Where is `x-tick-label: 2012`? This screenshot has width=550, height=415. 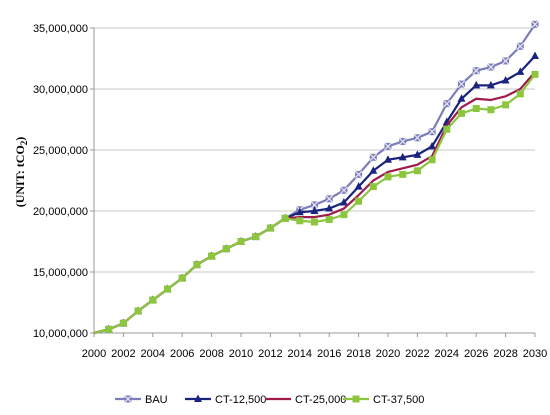 x-tick-label: 2012 is located at coordinates (270, 354).